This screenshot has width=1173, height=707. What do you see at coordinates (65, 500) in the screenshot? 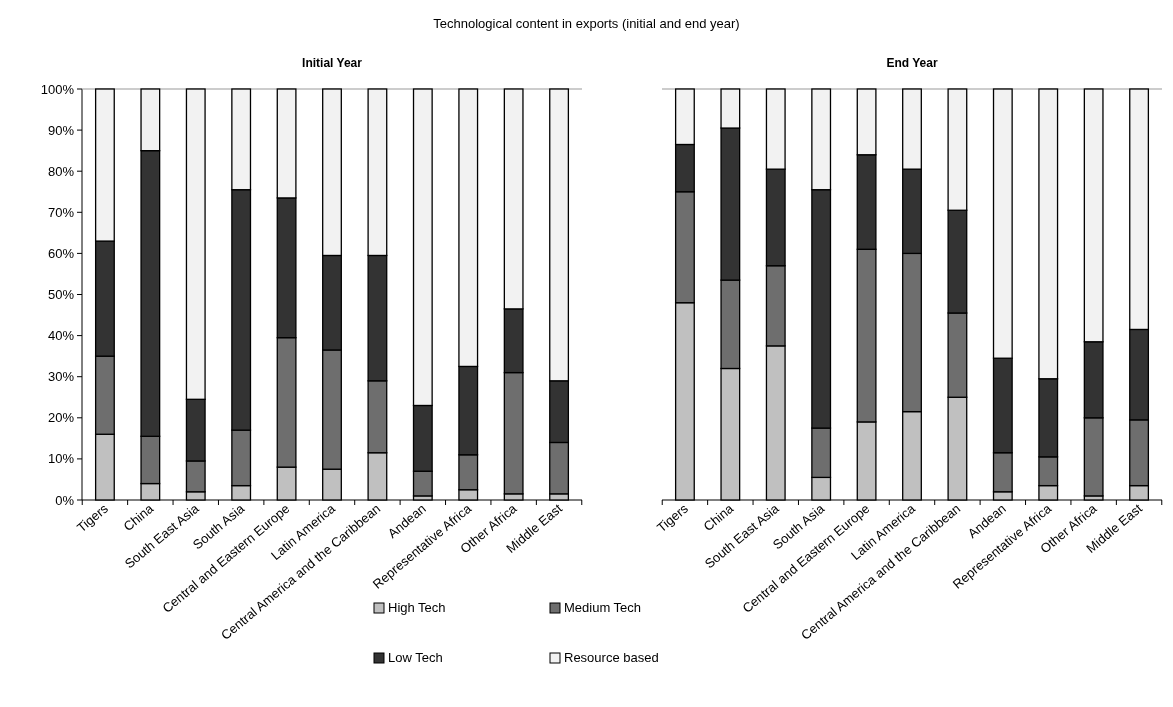
I see `y-tick-label: 0%` at bounding box center [65, 500].